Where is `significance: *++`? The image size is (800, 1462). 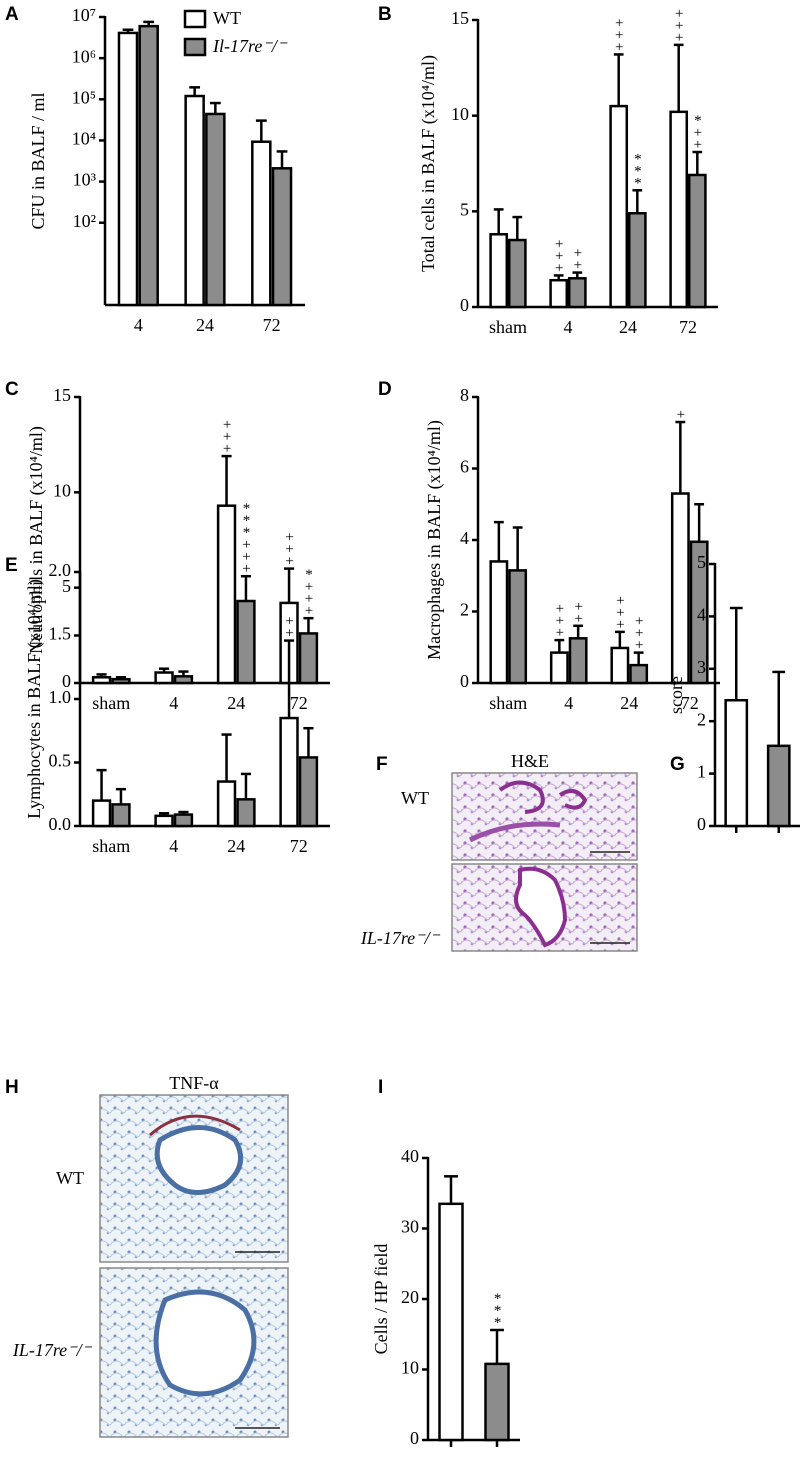
significance: *++ is located at coordinates (698, 131).